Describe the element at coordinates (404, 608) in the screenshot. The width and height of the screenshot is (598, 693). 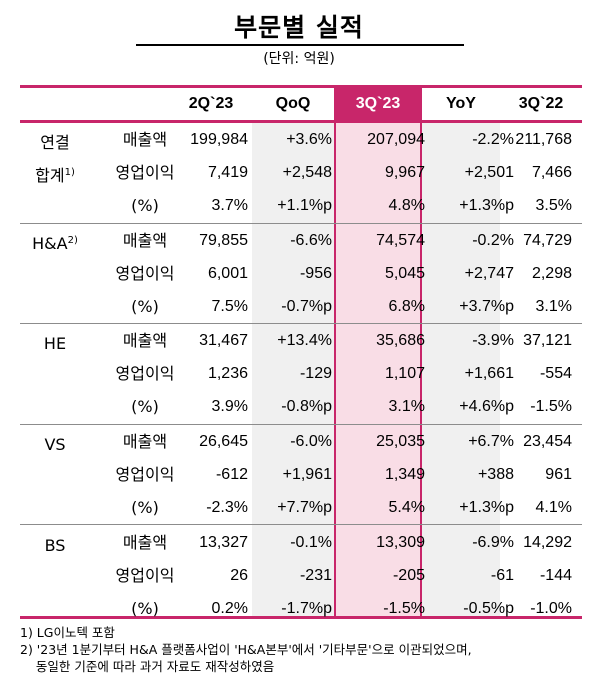
I see `value-3q23: -1.5%` at that location.